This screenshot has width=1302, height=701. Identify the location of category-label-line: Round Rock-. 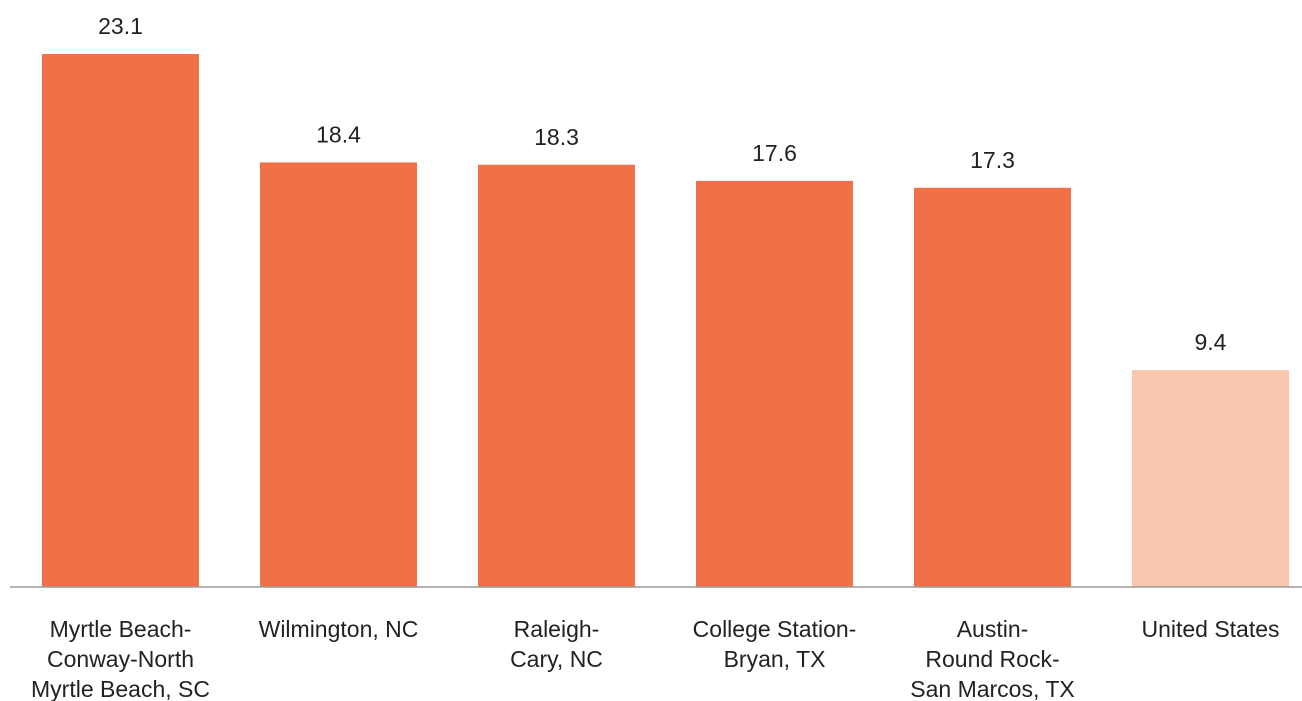
(992, 659).